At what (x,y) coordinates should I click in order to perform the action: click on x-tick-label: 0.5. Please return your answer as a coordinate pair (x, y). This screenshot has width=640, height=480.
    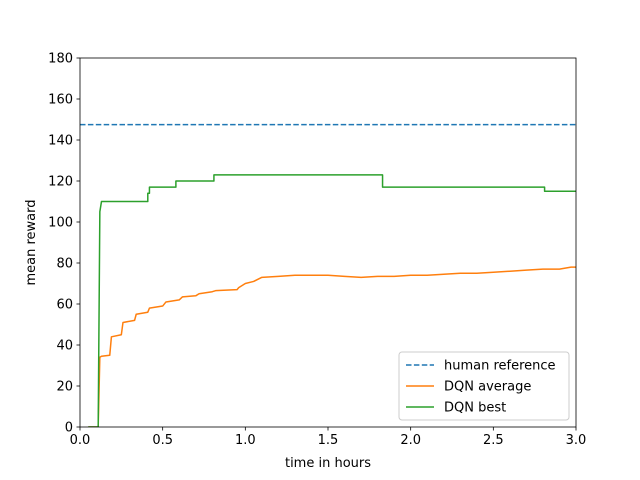
    Looking at the image, I should click on (162, 440).